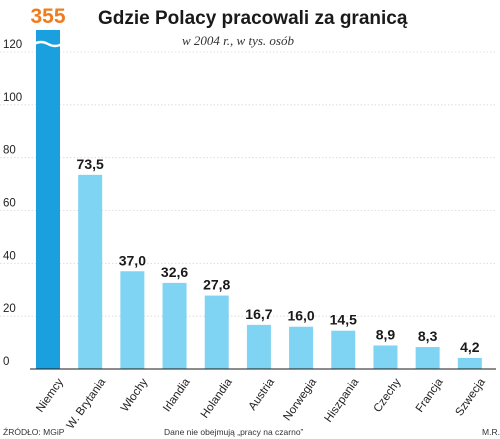  I want to click on category-label: Niemcy, so click(50, 395).